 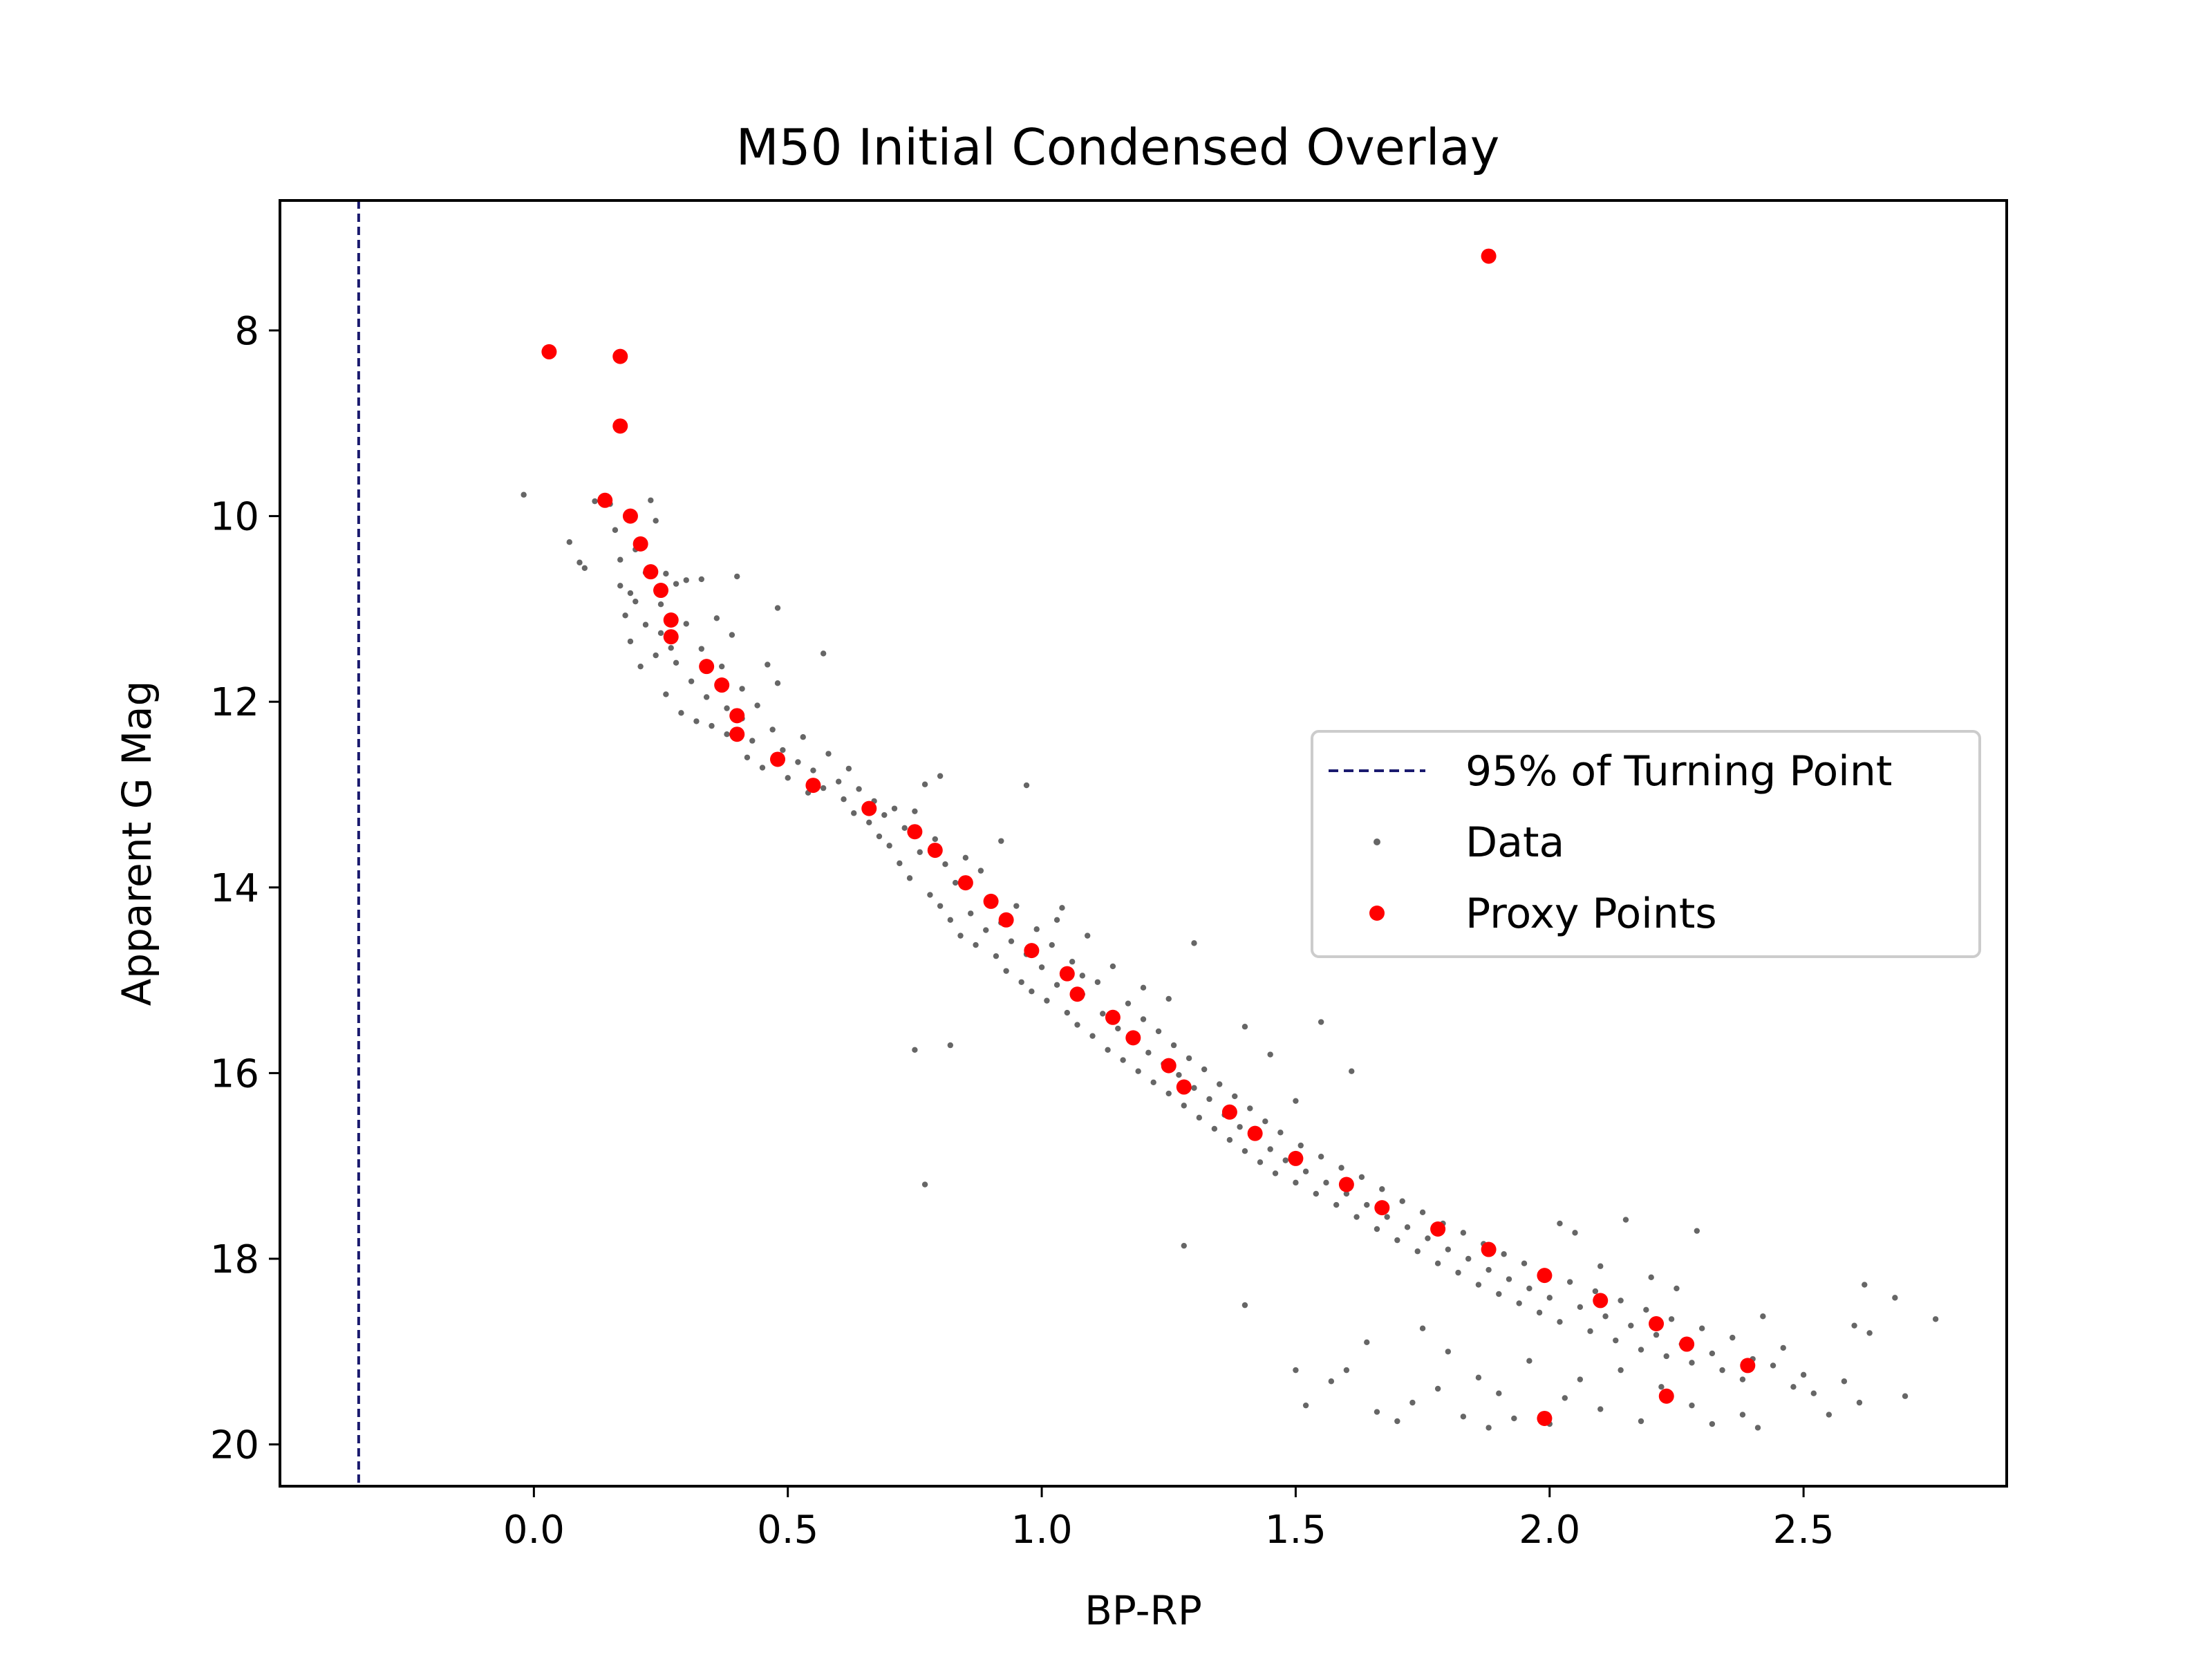 I want to click on y-tick-label: 18, so click(x=235, y=1259).